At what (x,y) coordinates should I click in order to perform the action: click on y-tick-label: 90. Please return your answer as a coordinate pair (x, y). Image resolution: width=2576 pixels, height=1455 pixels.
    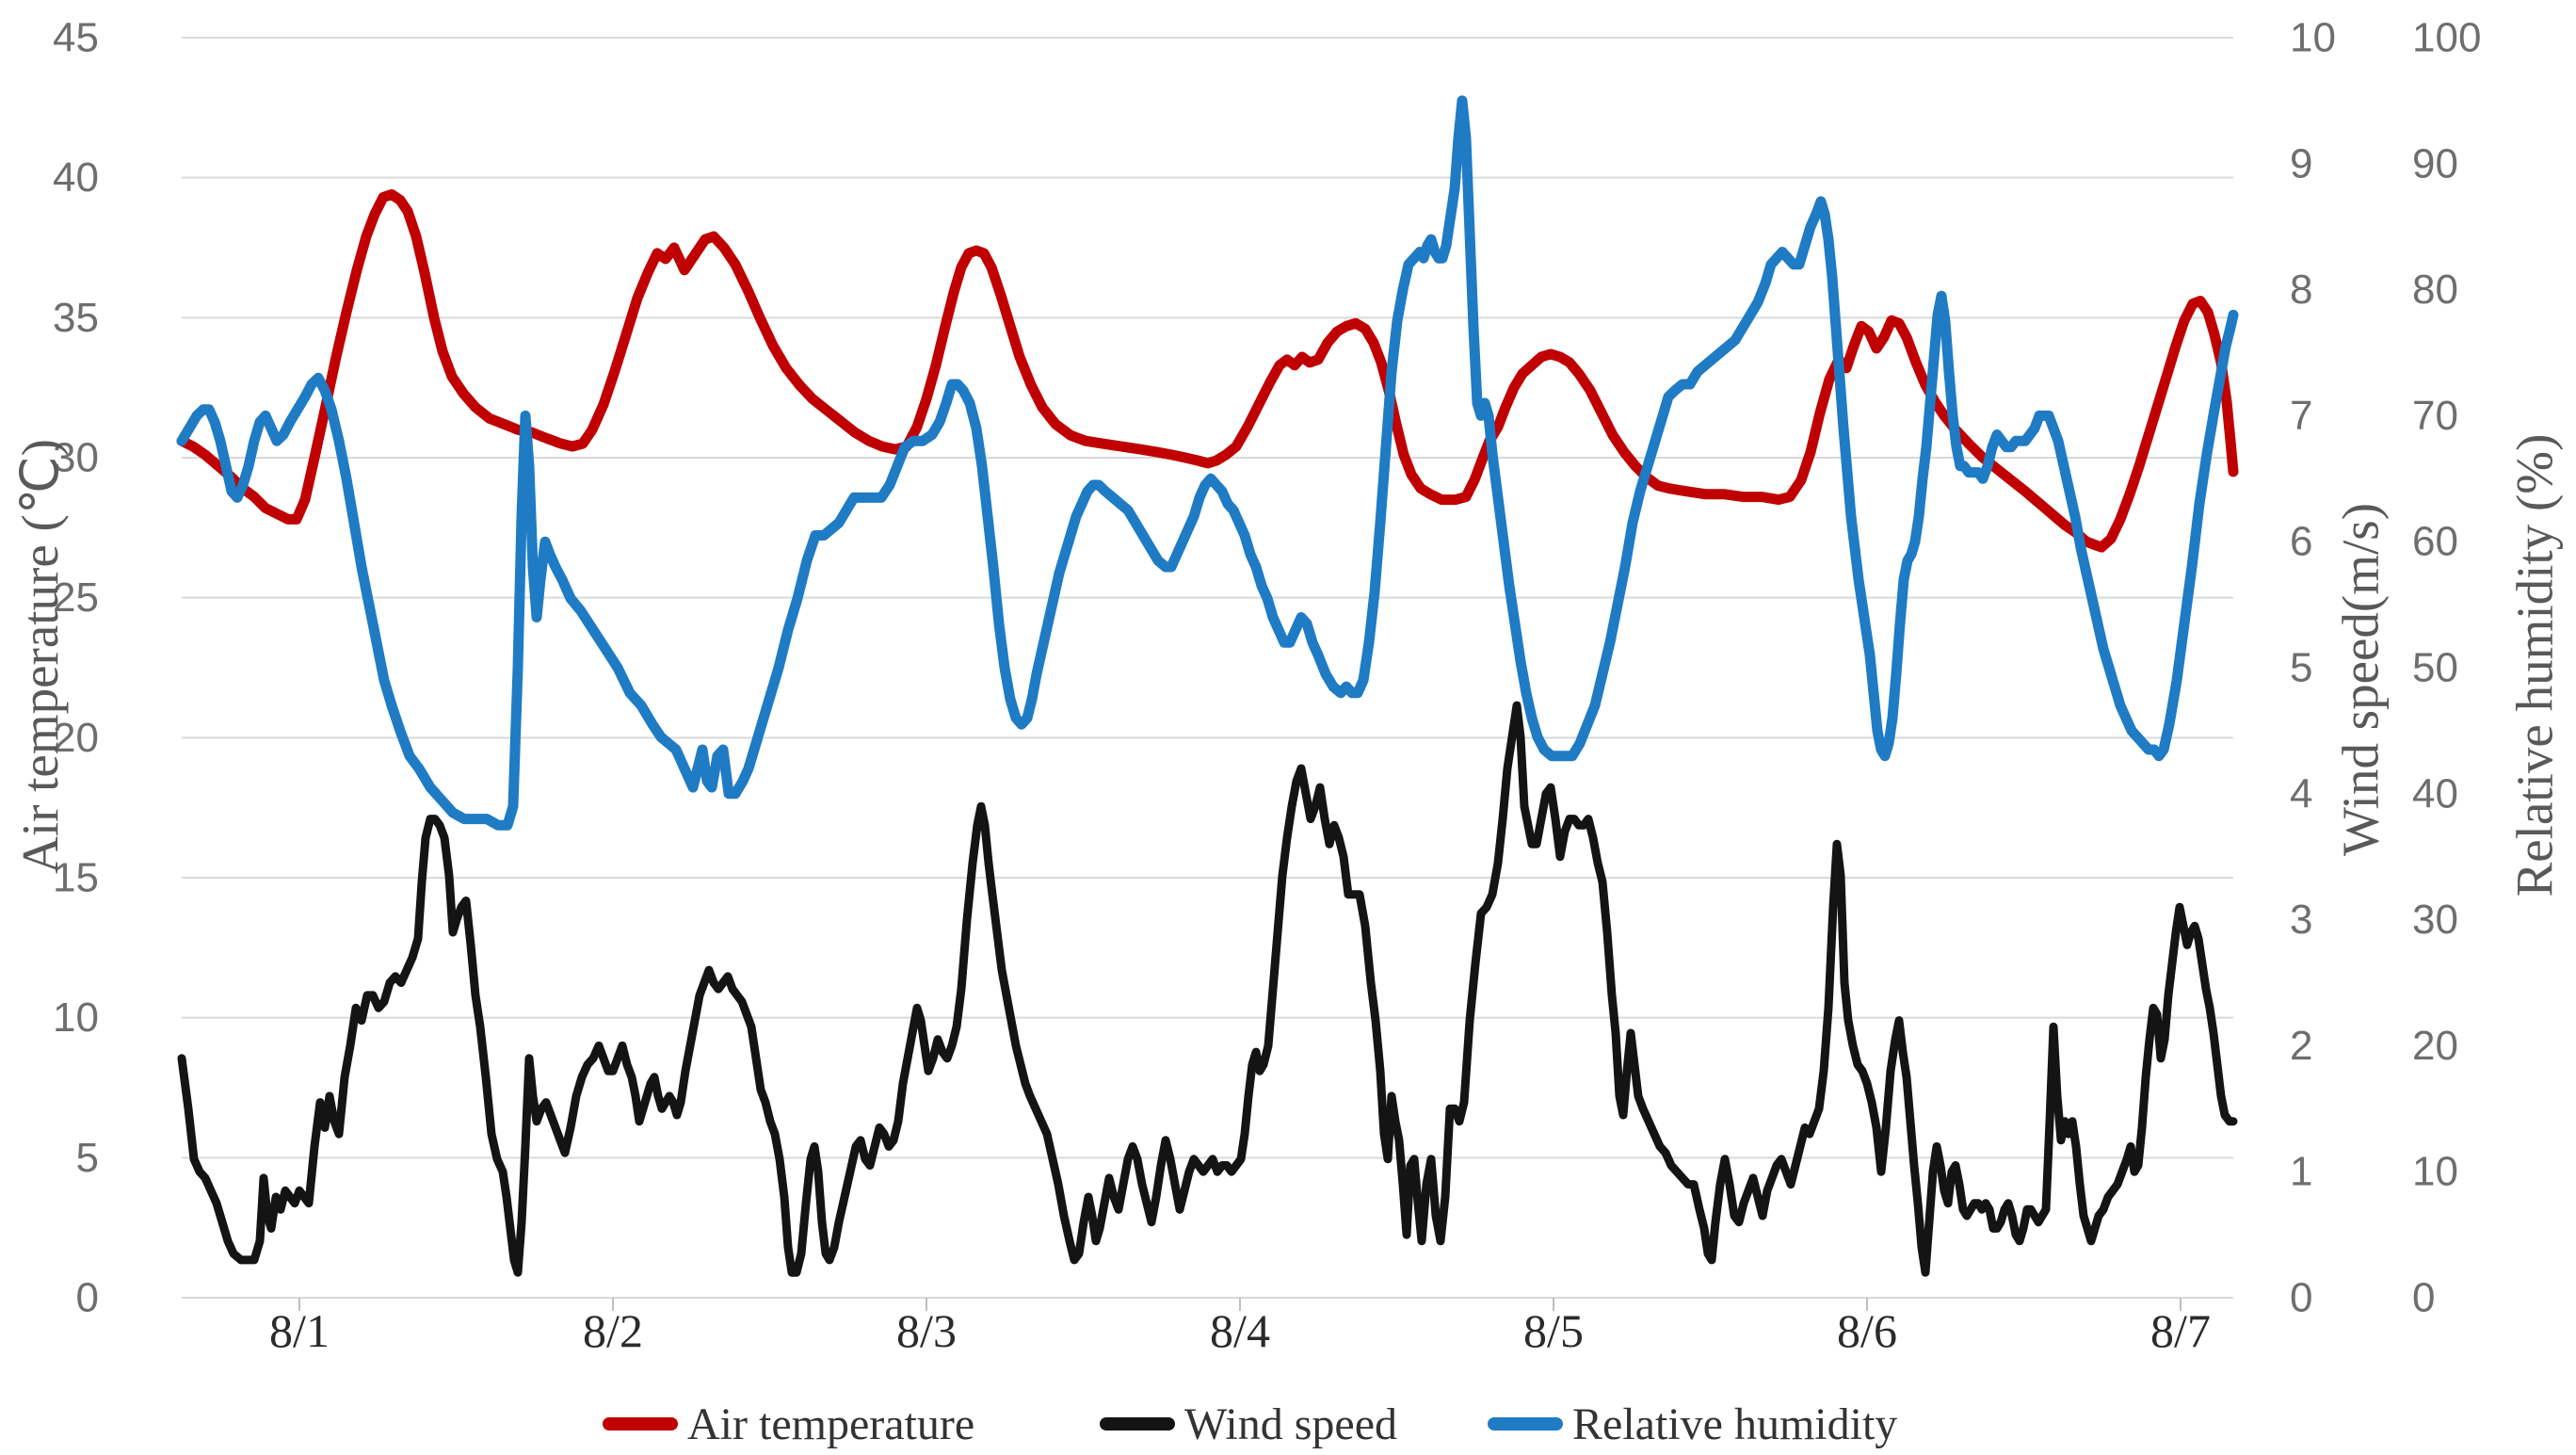
    Looking at the image, I should click on (2435, 163).